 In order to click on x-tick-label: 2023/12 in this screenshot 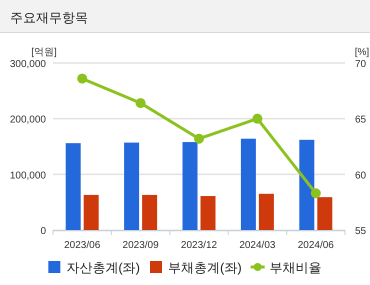, I will do `click(199, 245)`.